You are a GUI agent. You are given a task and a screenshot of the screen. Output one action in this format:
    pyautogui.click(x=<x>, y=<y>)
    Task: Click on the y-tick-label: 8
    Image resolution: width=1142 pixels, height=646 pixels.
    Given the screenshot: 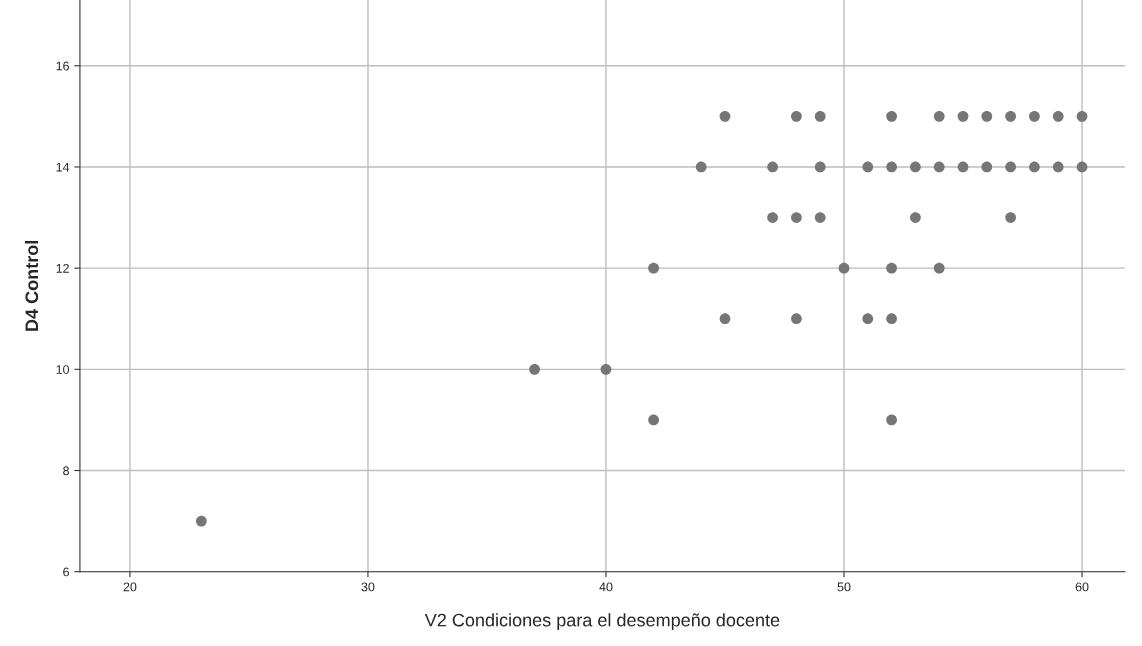 What is the action you would take?
    pyautogui.click(x=66, y=471)
    